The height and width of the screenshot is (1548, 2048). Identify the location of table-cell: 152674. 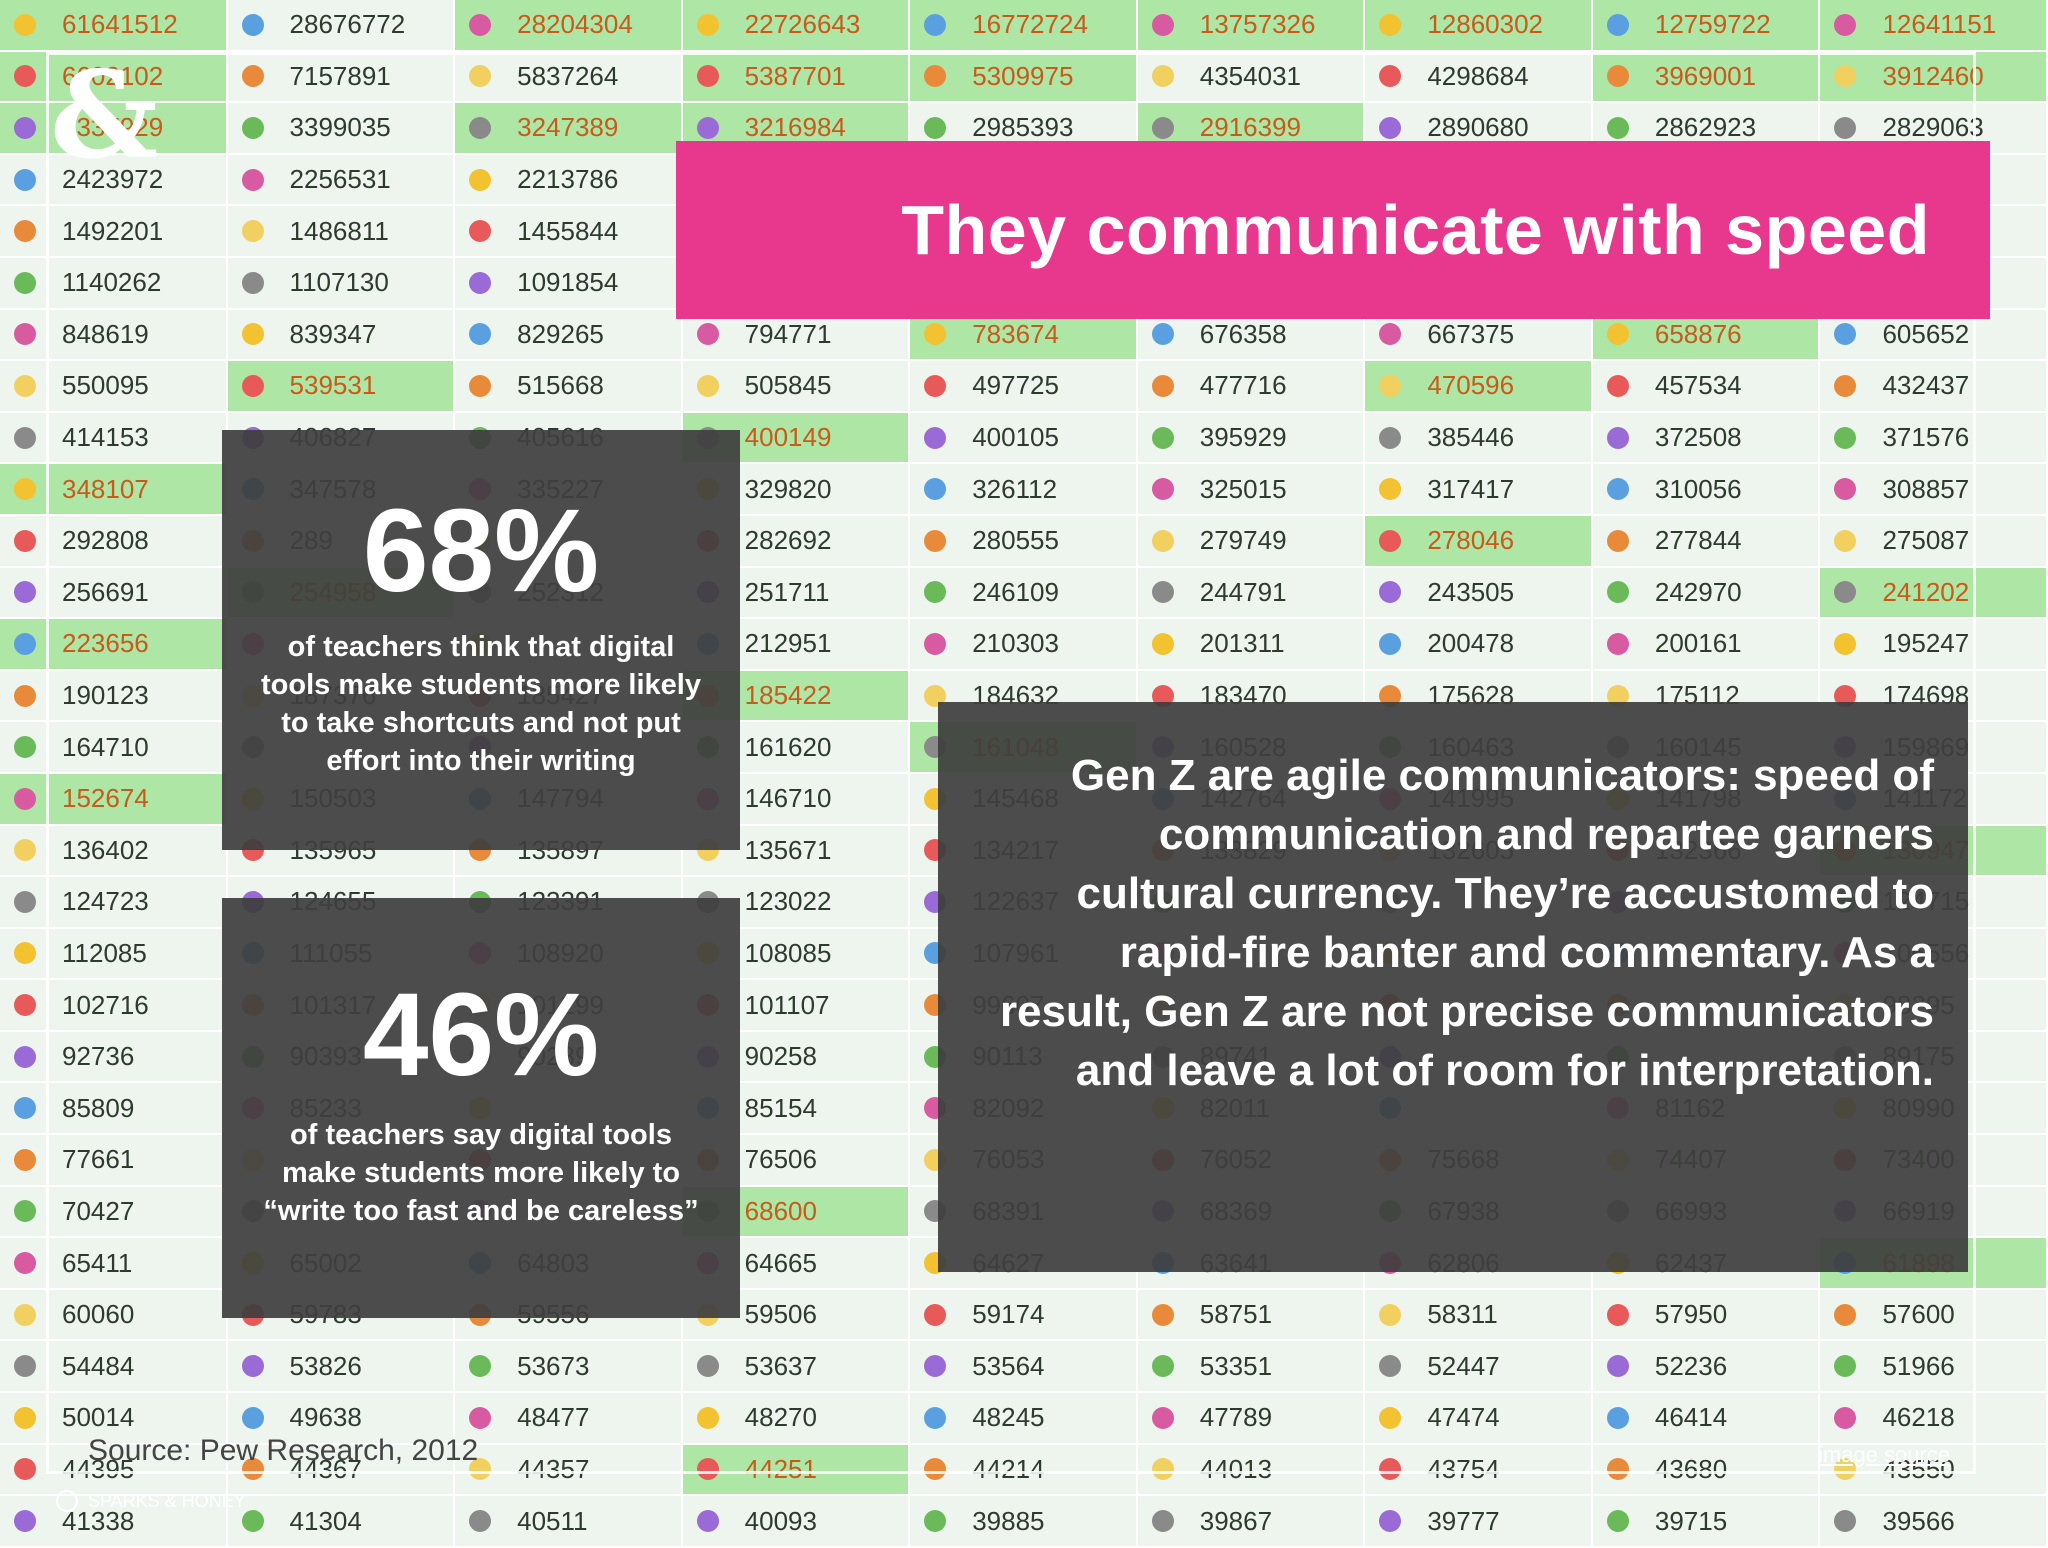
(114, 799).